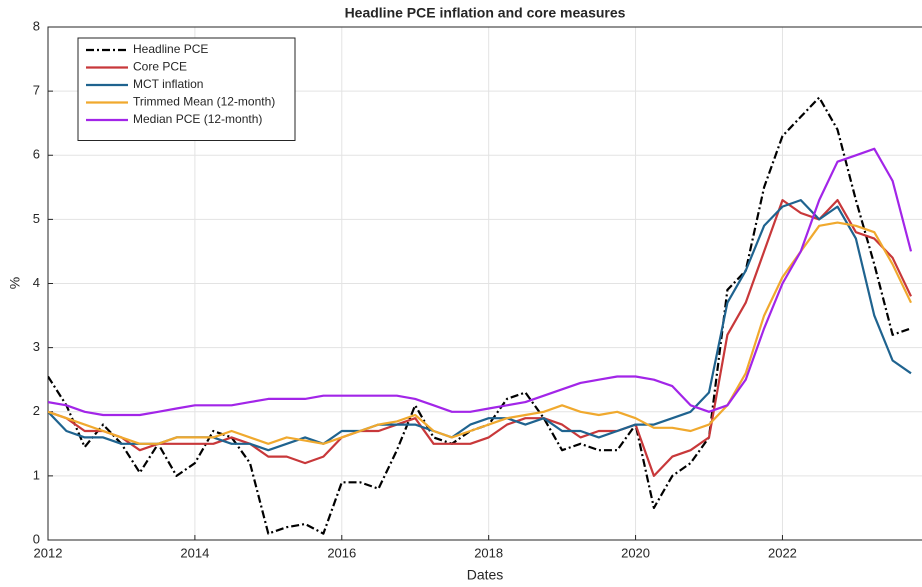 Image resolution: width=922 pixels, height=587 pixels. What do you see at coordinates (341, 552) in the screenshot?
I see `x-tick-label: 2016` at bounding box center [341, 552].